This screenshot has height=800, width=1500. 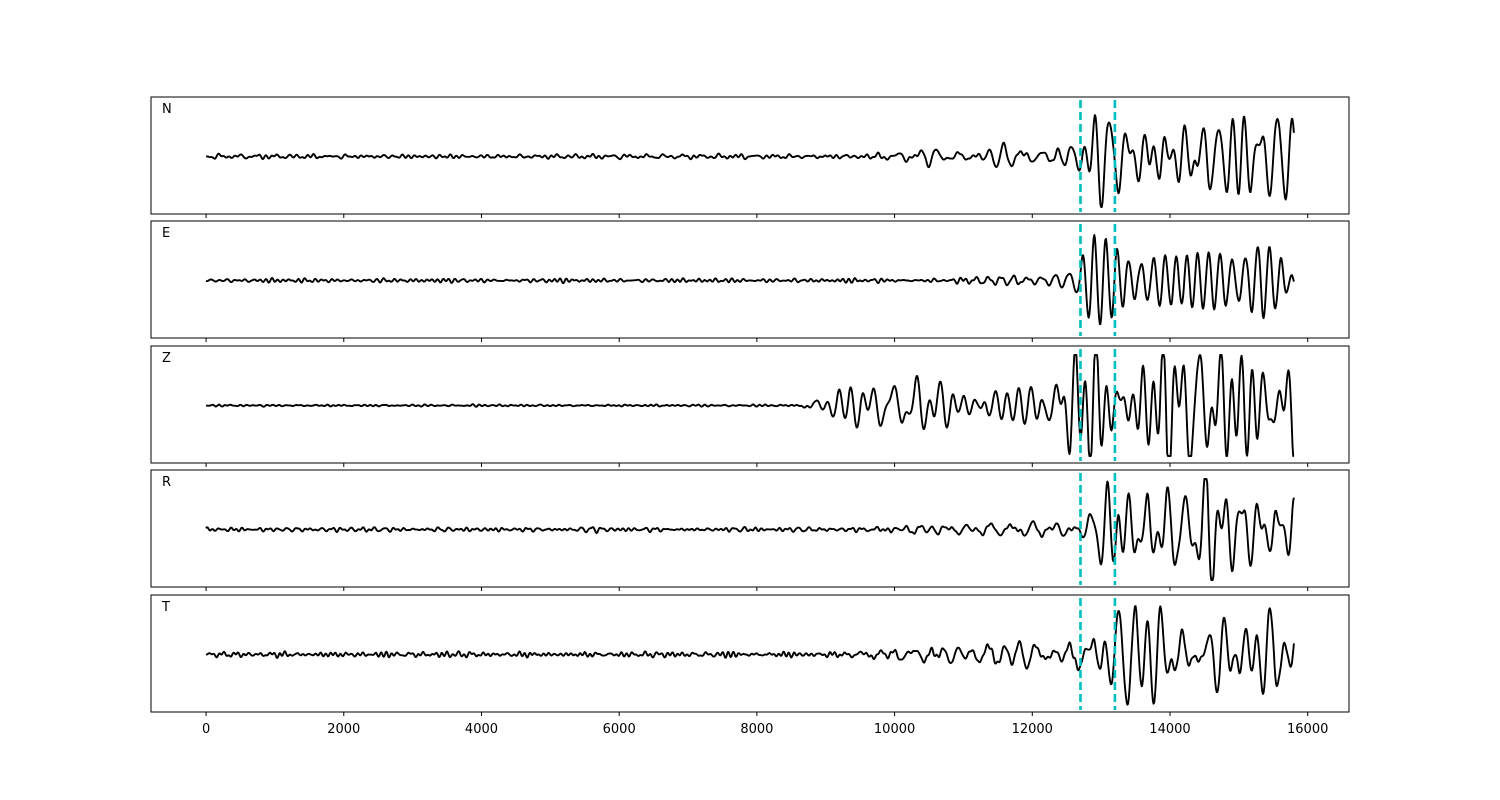 What do you see at coordinates (619, 729) in the screenshot?
I see `x-tick-label: 6000` at bounding box center [619, 729].